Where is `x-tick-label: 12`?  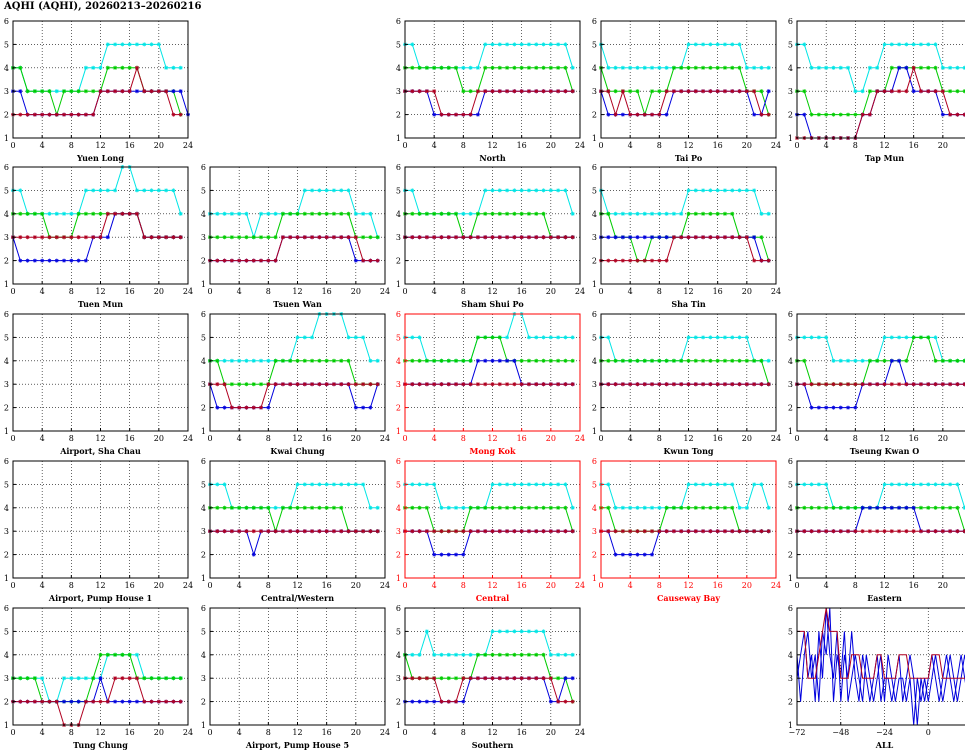 x-tick-label: 12 is located at coordinates (100, 585).